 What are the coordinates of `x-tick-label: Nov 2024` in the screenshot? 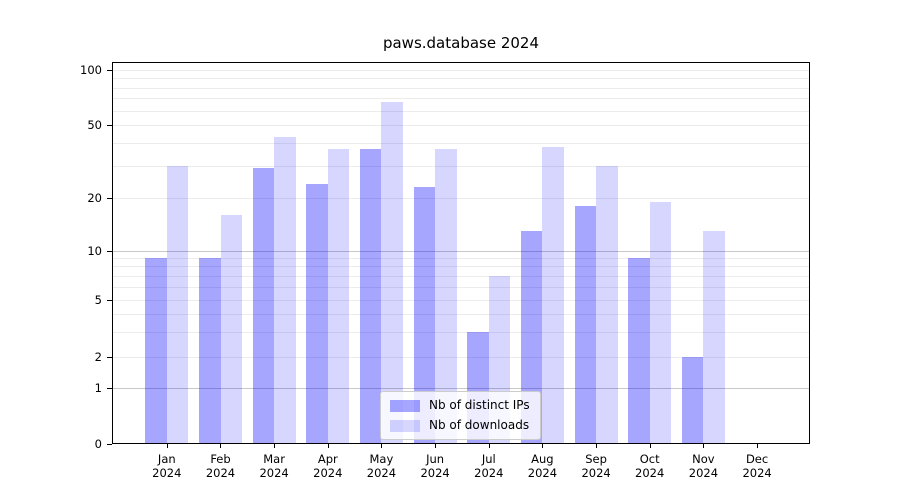 It's located at (703, 466).